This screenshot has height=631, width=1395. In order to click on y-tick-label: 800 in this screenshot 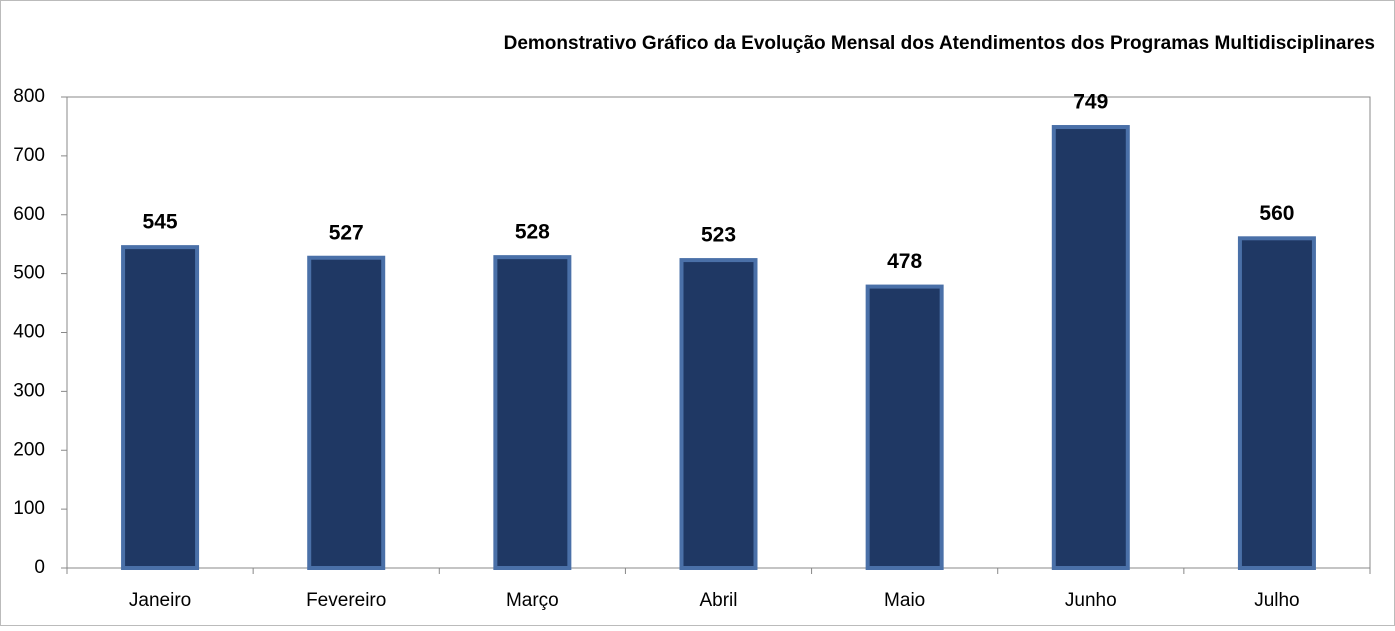, I will do `click(29, 96)`.